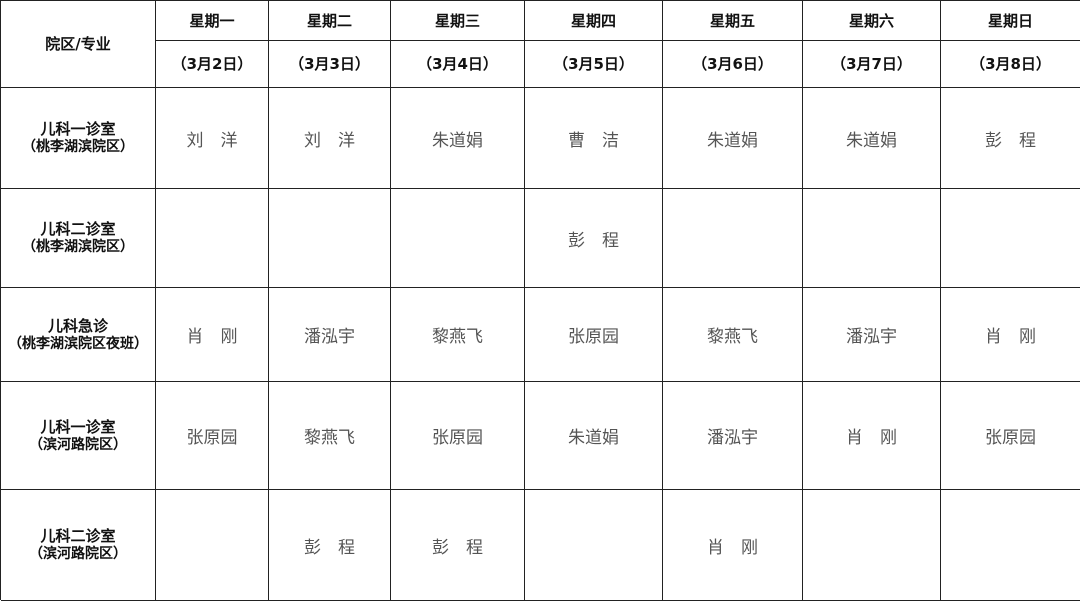 This screenshot has width=1080, height=601. I want to click on row-header: 儿科二诊室 （桃李湖滨院区）, so click(78, 238).